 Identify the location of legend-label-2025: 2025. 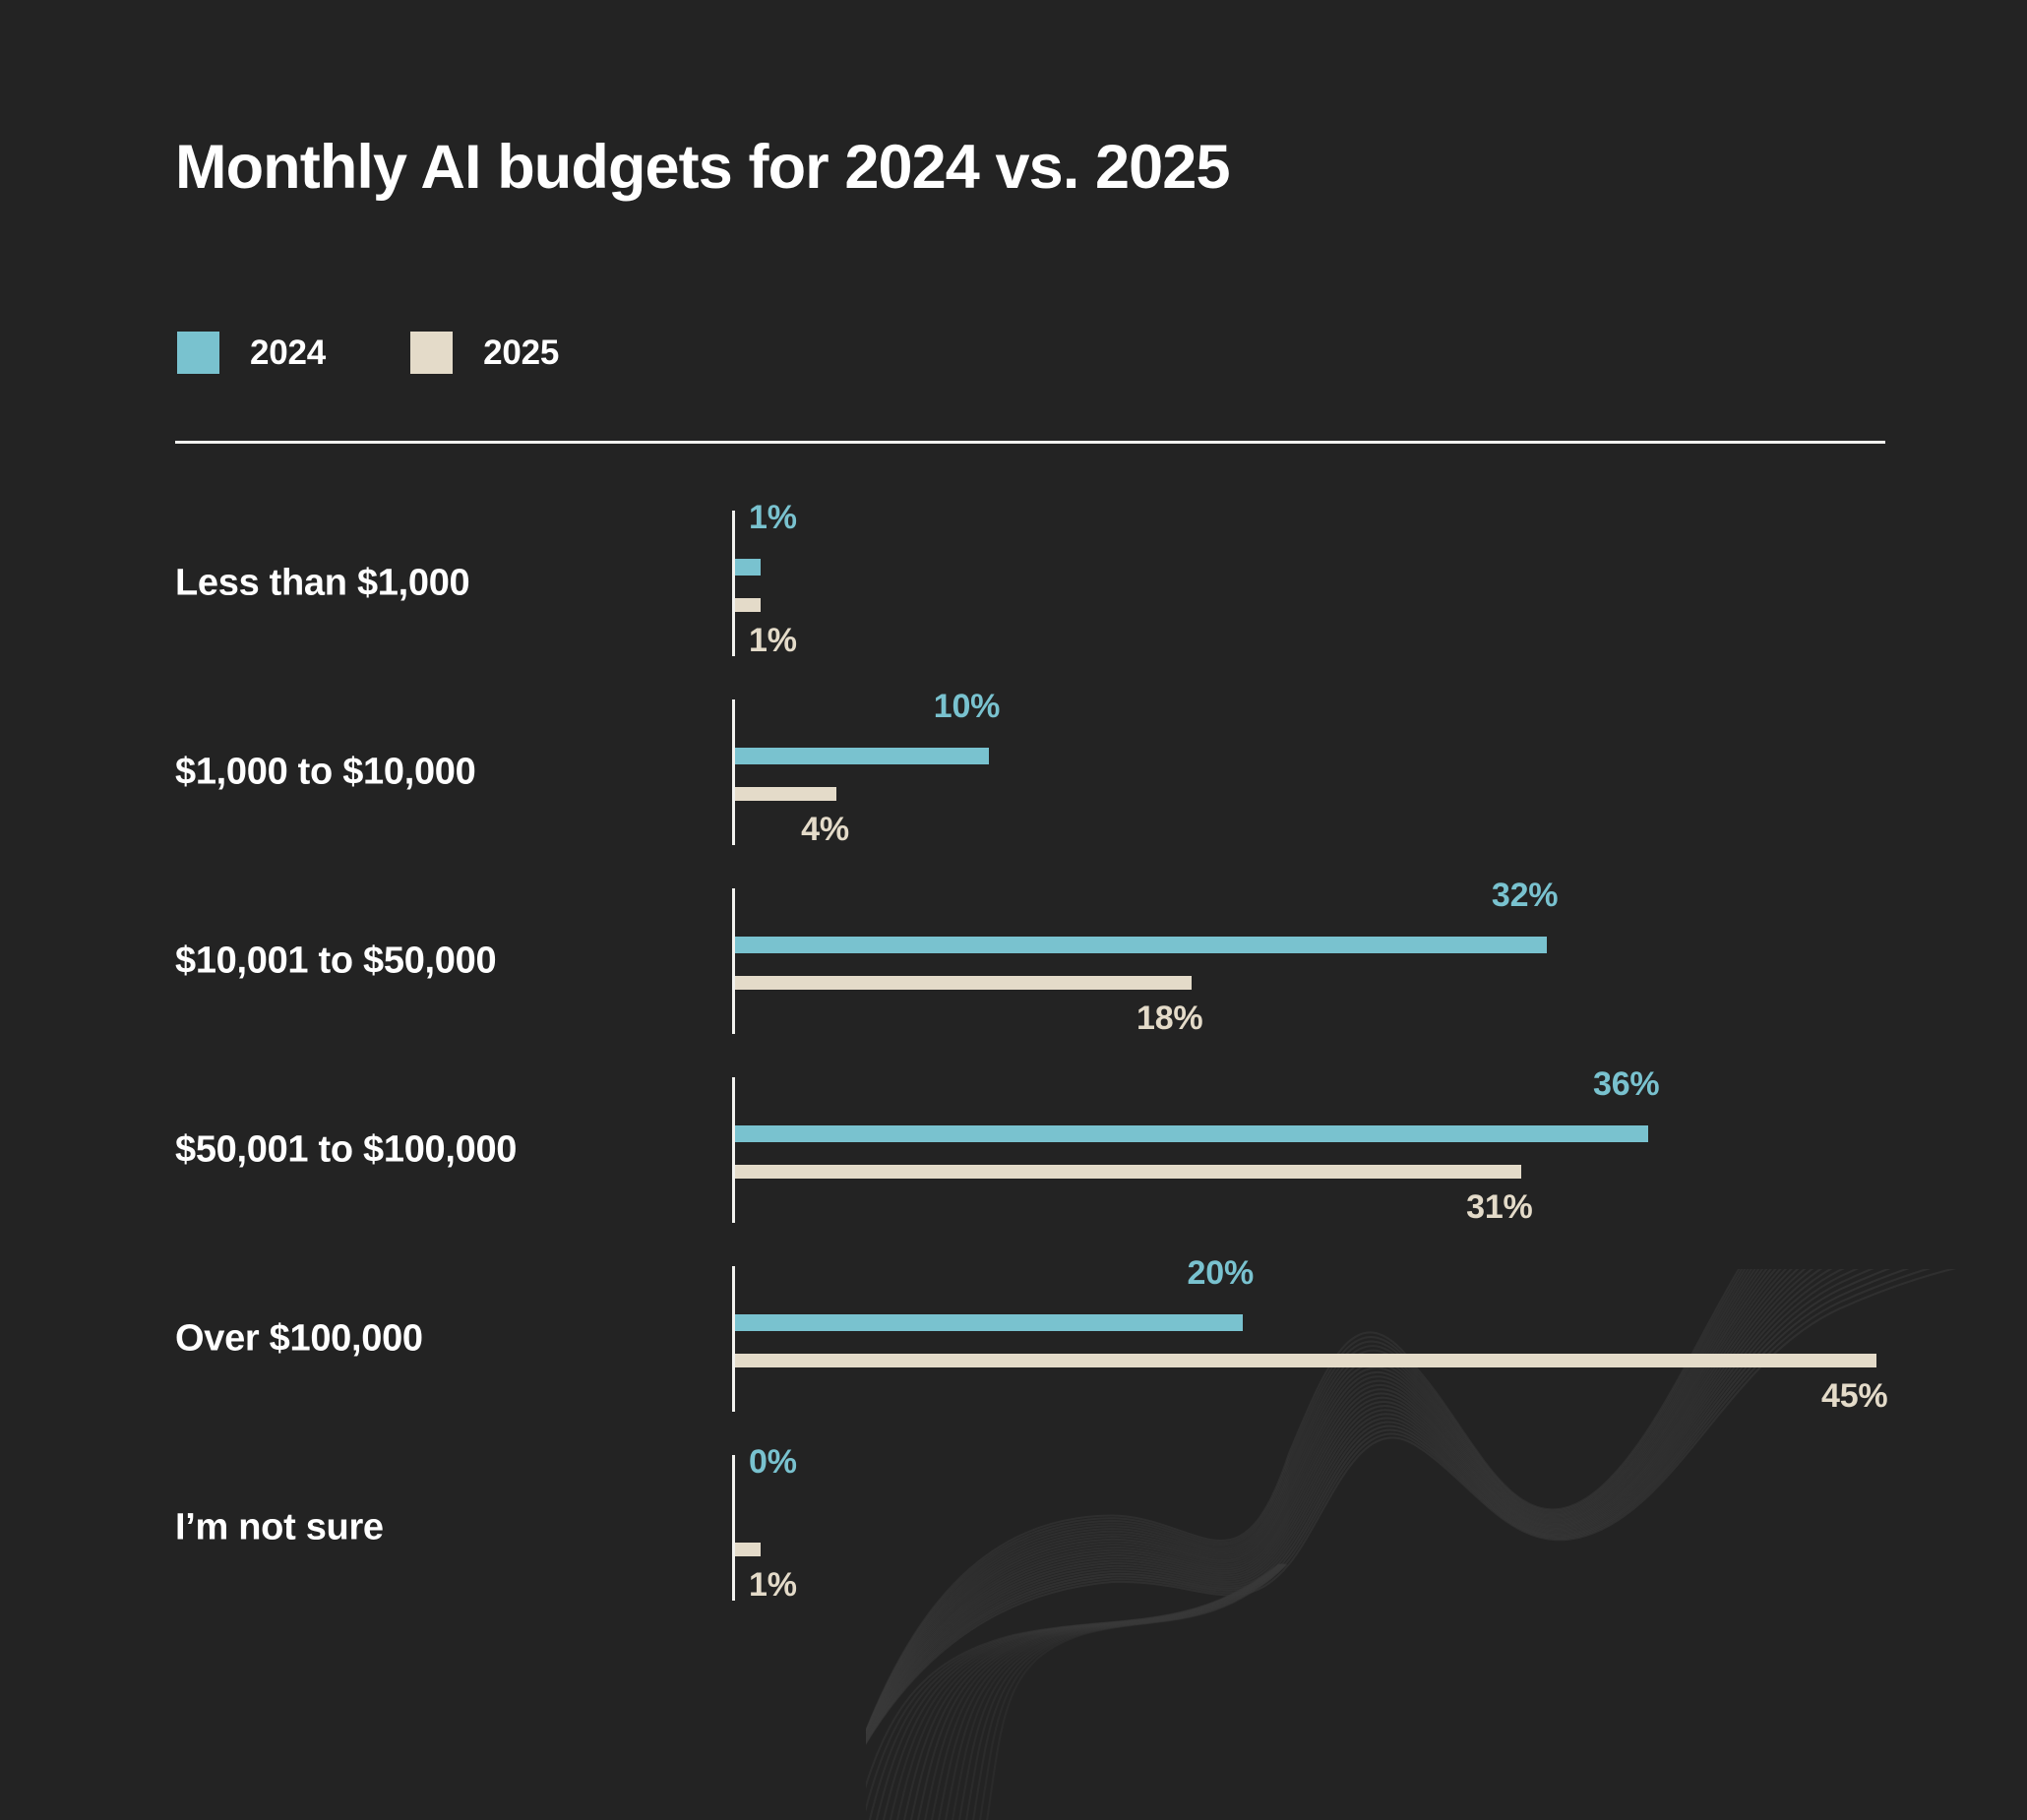
(521, 352).